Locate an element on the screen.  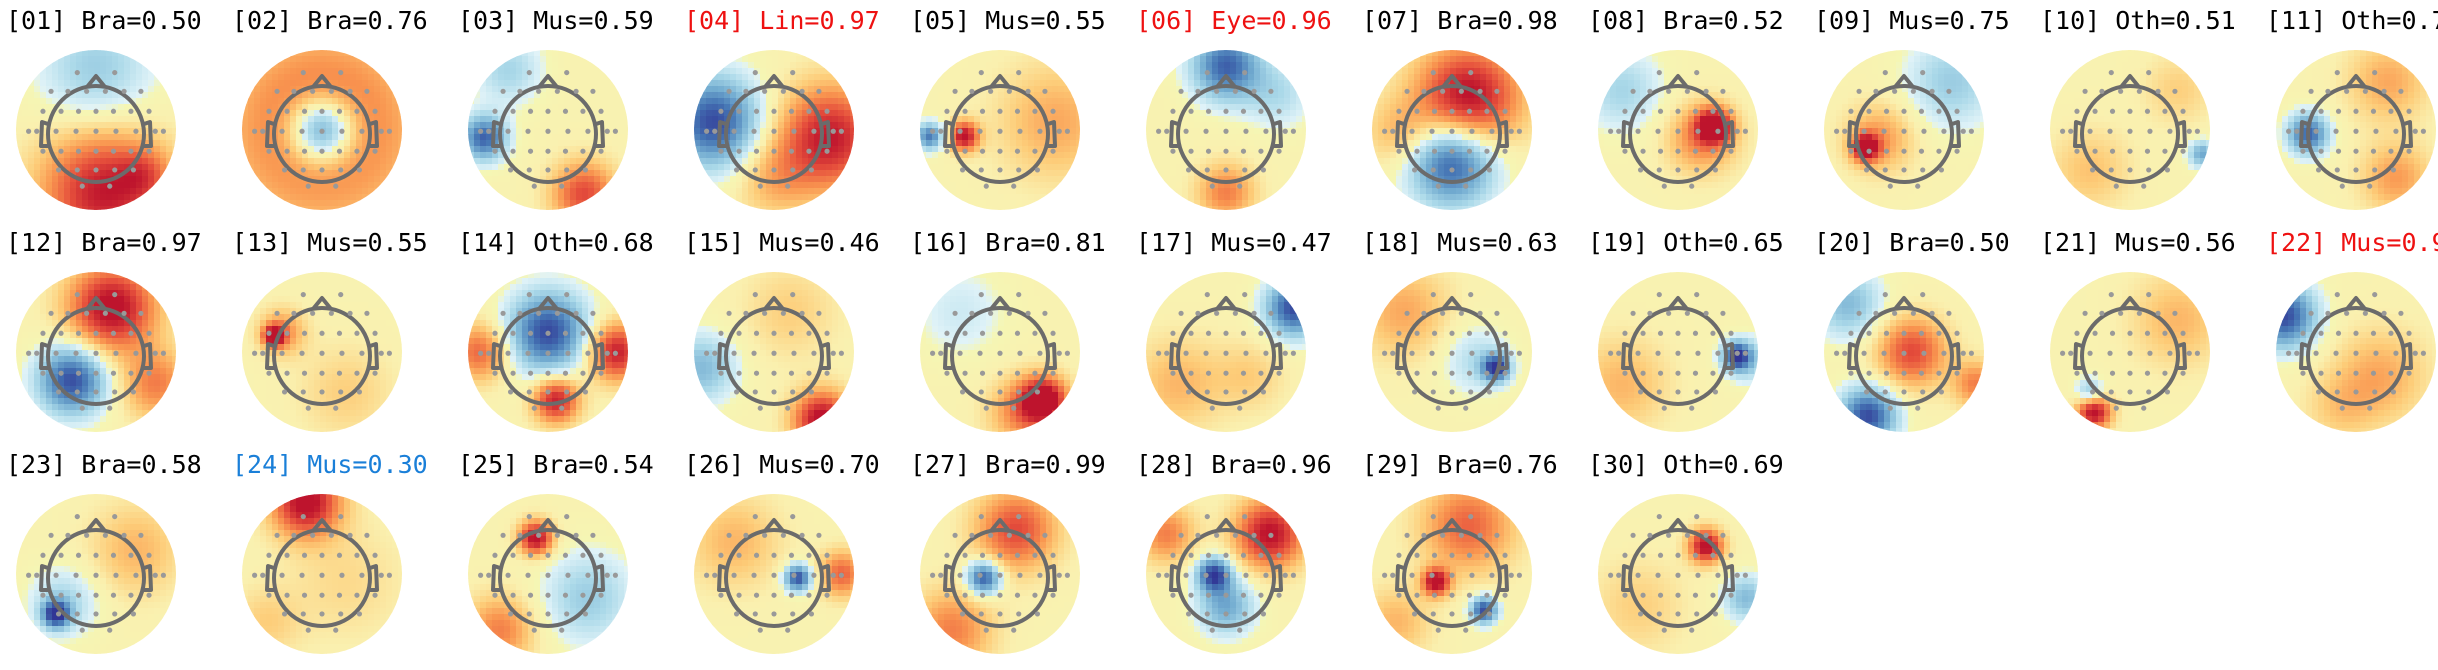
component-cell: [18] Mus=0.63 is located at coordinates (1475, 338).